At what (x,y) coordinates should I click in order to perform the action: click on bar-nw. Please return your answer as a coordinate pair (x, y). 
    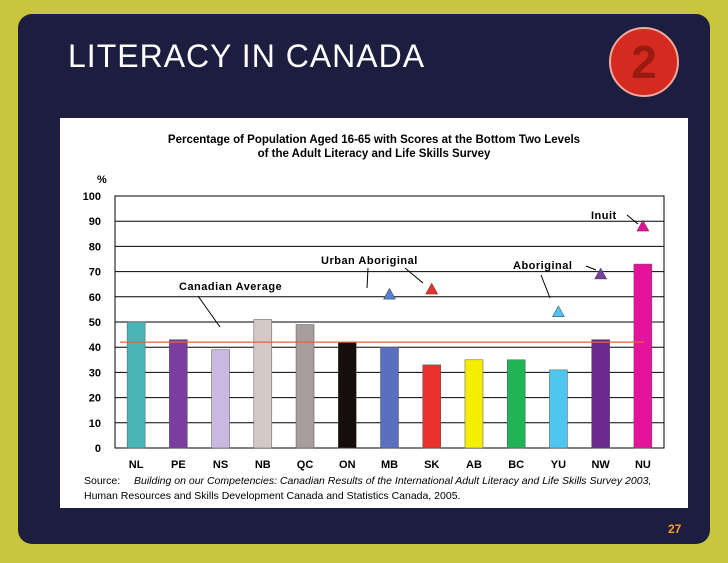
    Looking at the image, I should click on (600, 394).